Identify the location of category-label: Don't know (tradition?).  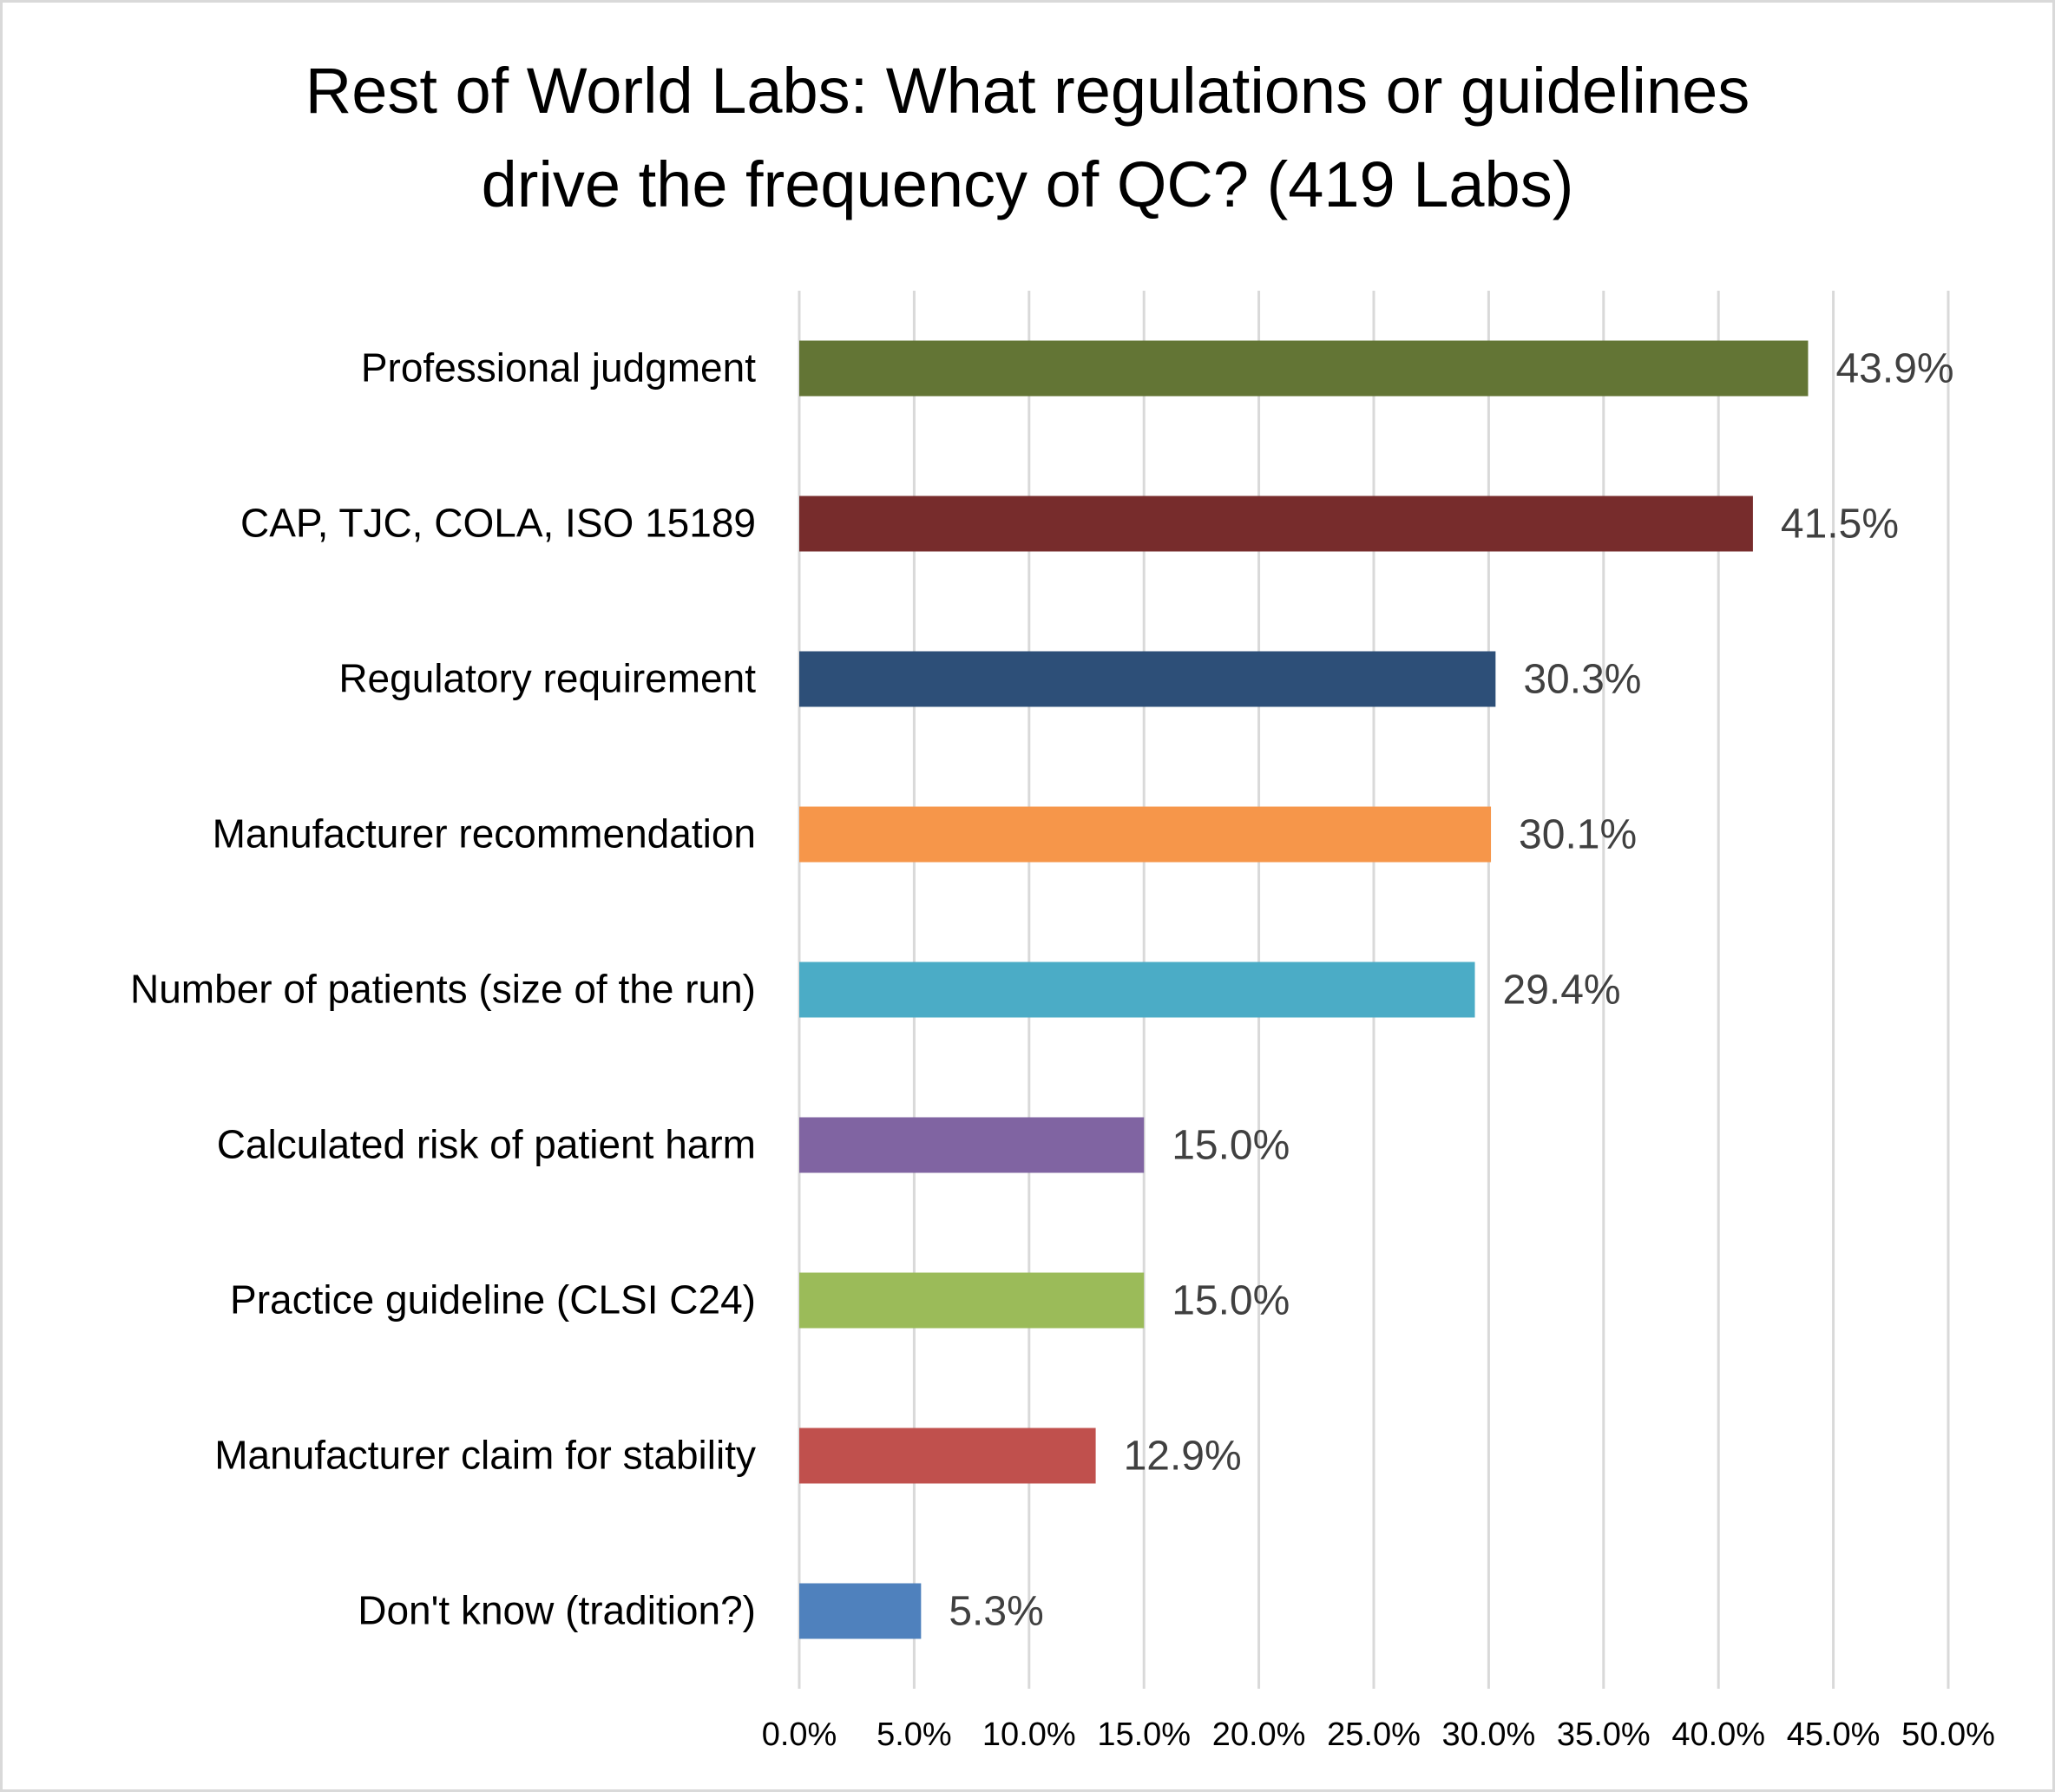
(557, 1610).